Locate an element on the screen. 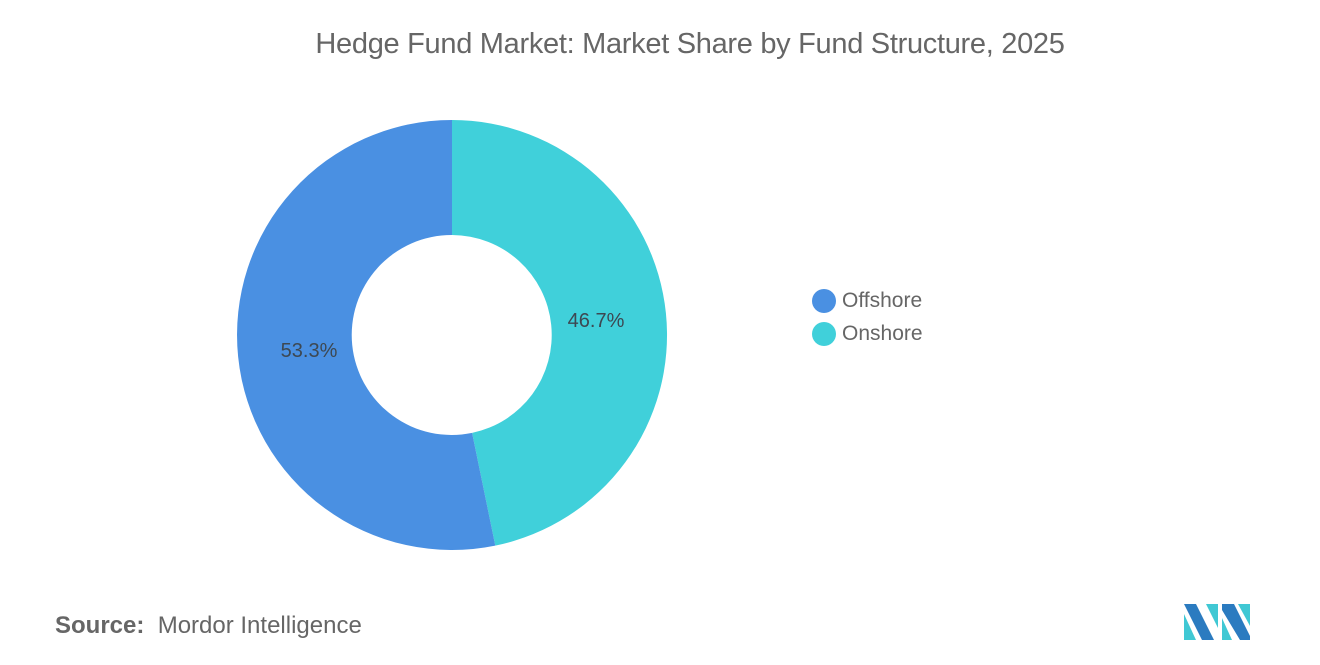 The height and width of the screenshot is (665, 1320). source-prefix: Source: is located at coordinates (100, 625).